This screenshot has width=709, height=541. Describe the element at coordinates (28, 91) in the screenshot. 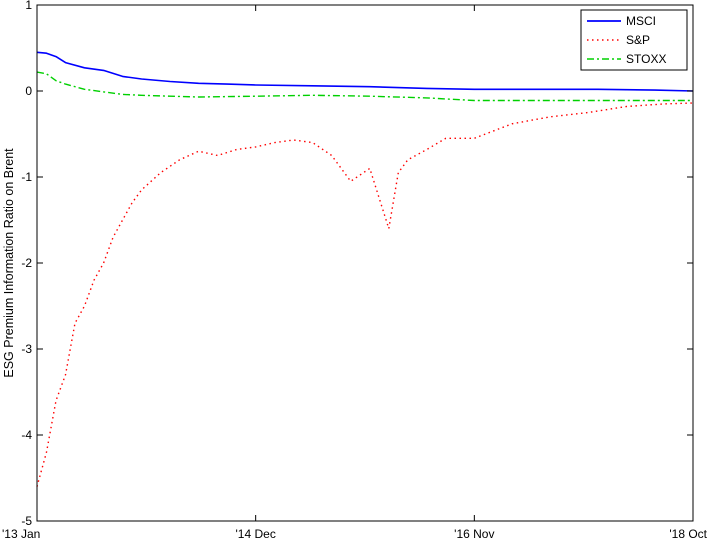

I see `y-tick-label: 0` at that location.